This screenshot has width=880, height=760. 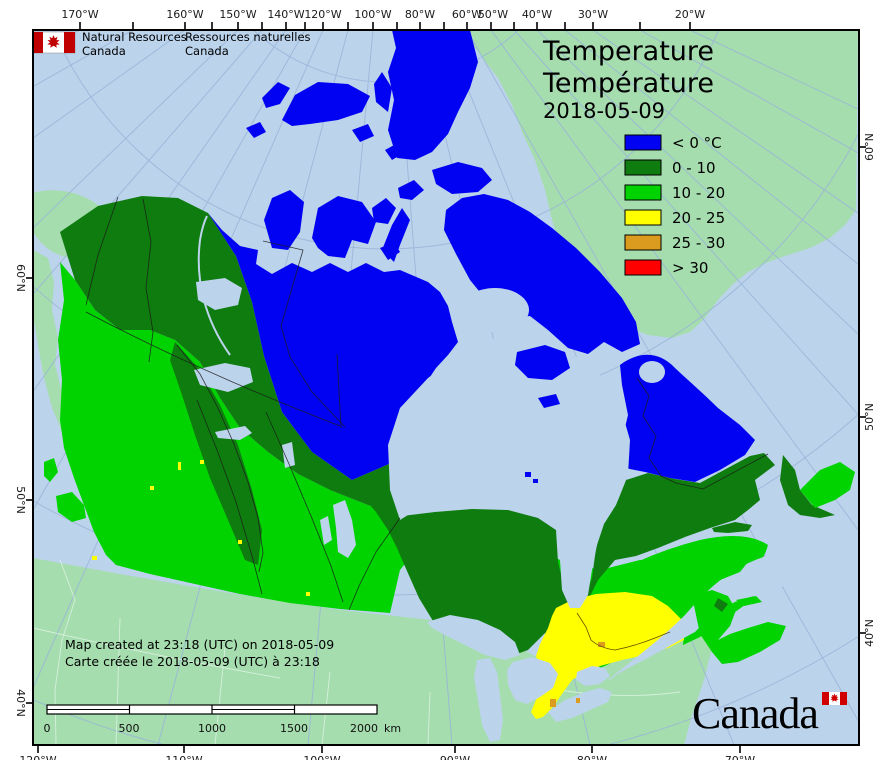 I want to click on lon-label-top: 50°W, so click(x=493, y=14).